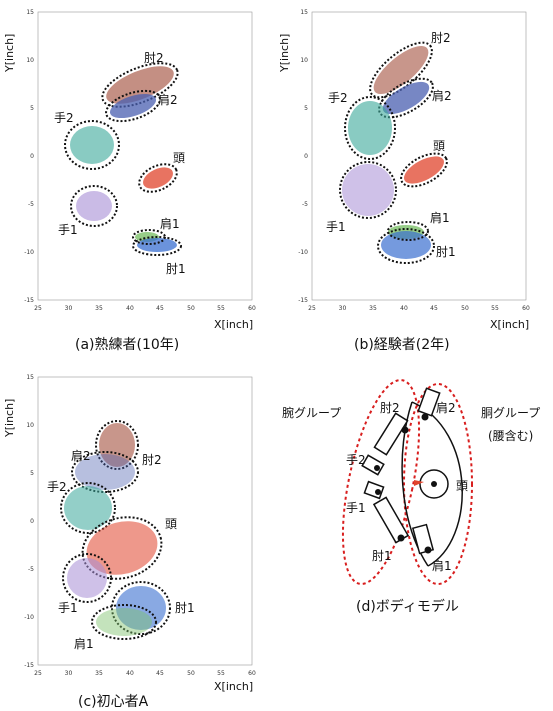  What do you see at coordinates (32, 473) in the screenshot?
I see `ytick: 5` at bounding box center [32, 473].